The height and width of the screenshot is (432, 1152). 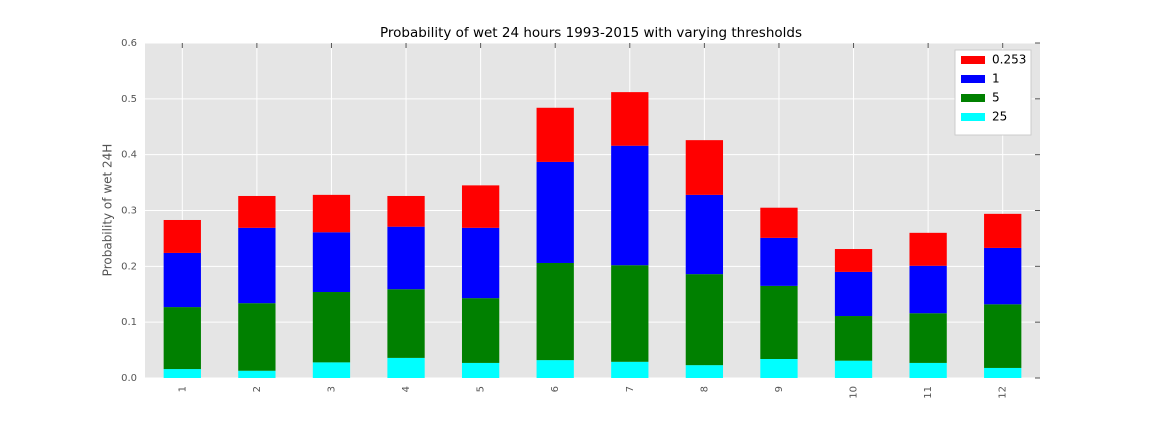 I want to click on y-tick-label: 0.6, so click(x=129, y=43).